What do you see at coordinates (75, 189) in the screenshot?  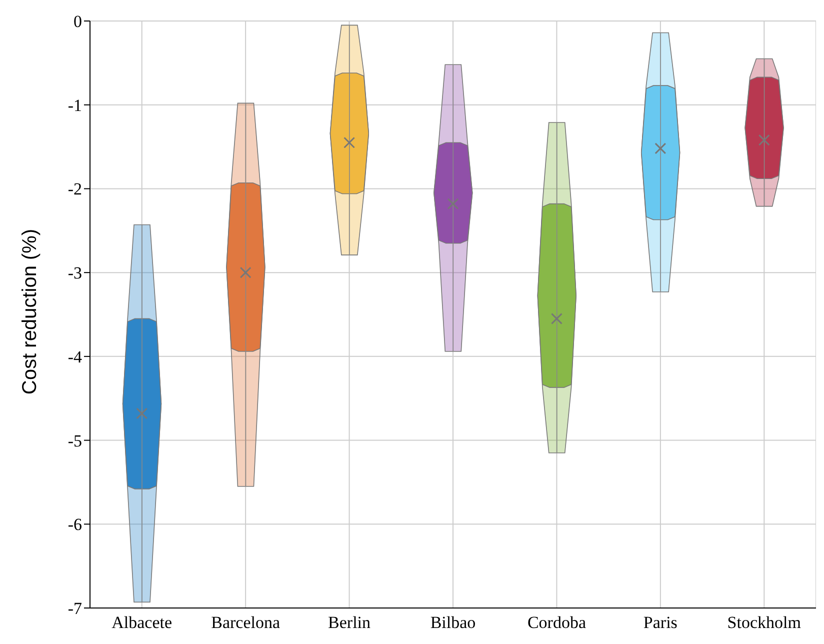 I see `y-tick-label: -2` at bounding box center [75, 189].